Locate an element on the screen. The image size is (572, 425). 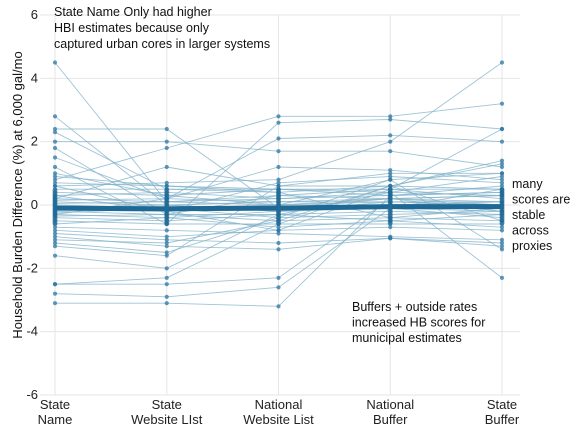
x-tick-label: National Website List is located at coordinates (278, 411).